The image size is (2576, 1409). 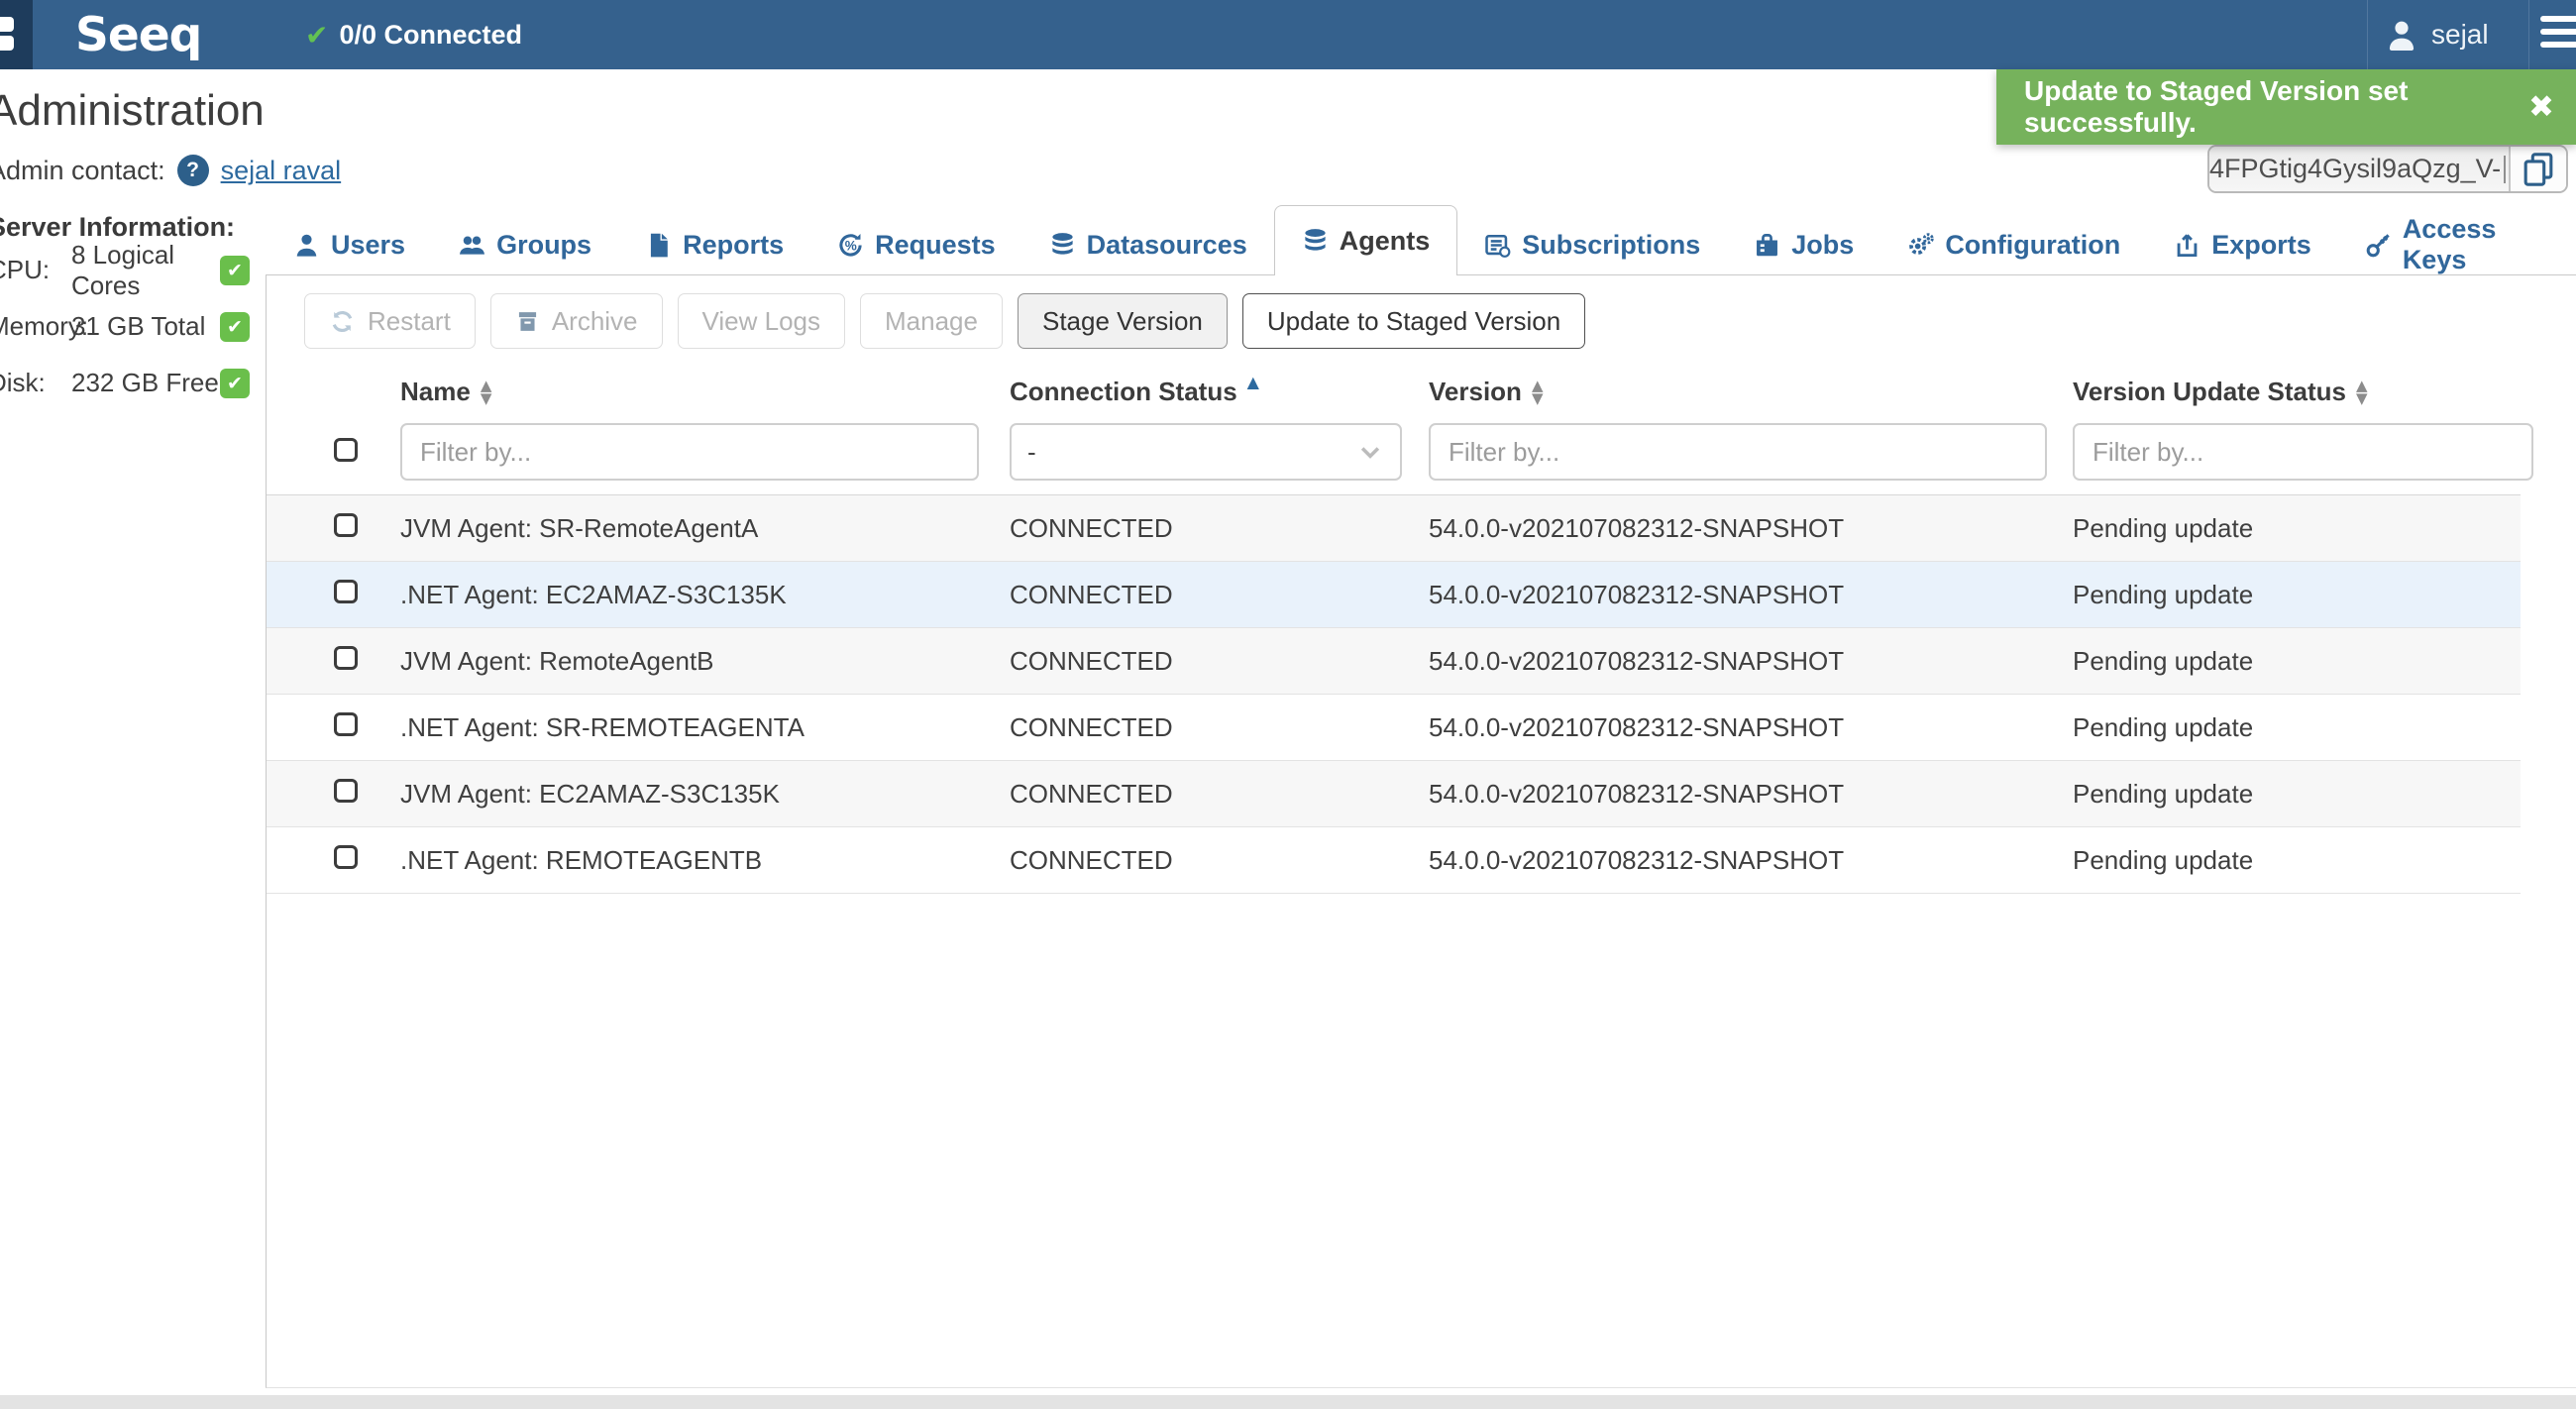 What do you see at coordinates (1063, 245) in the screenshot?
I see `datasource-icon` at bounding box center [1063, 245].